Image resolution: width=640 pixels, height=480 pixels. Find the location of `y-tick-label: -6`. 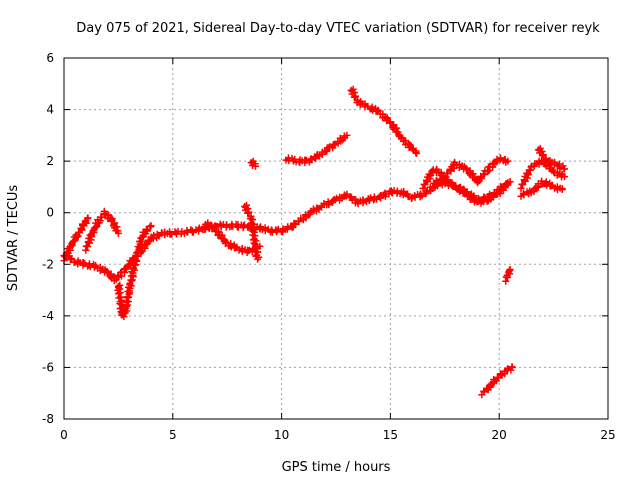

y-tick-label: -6 is located at coordinates (48, 367).